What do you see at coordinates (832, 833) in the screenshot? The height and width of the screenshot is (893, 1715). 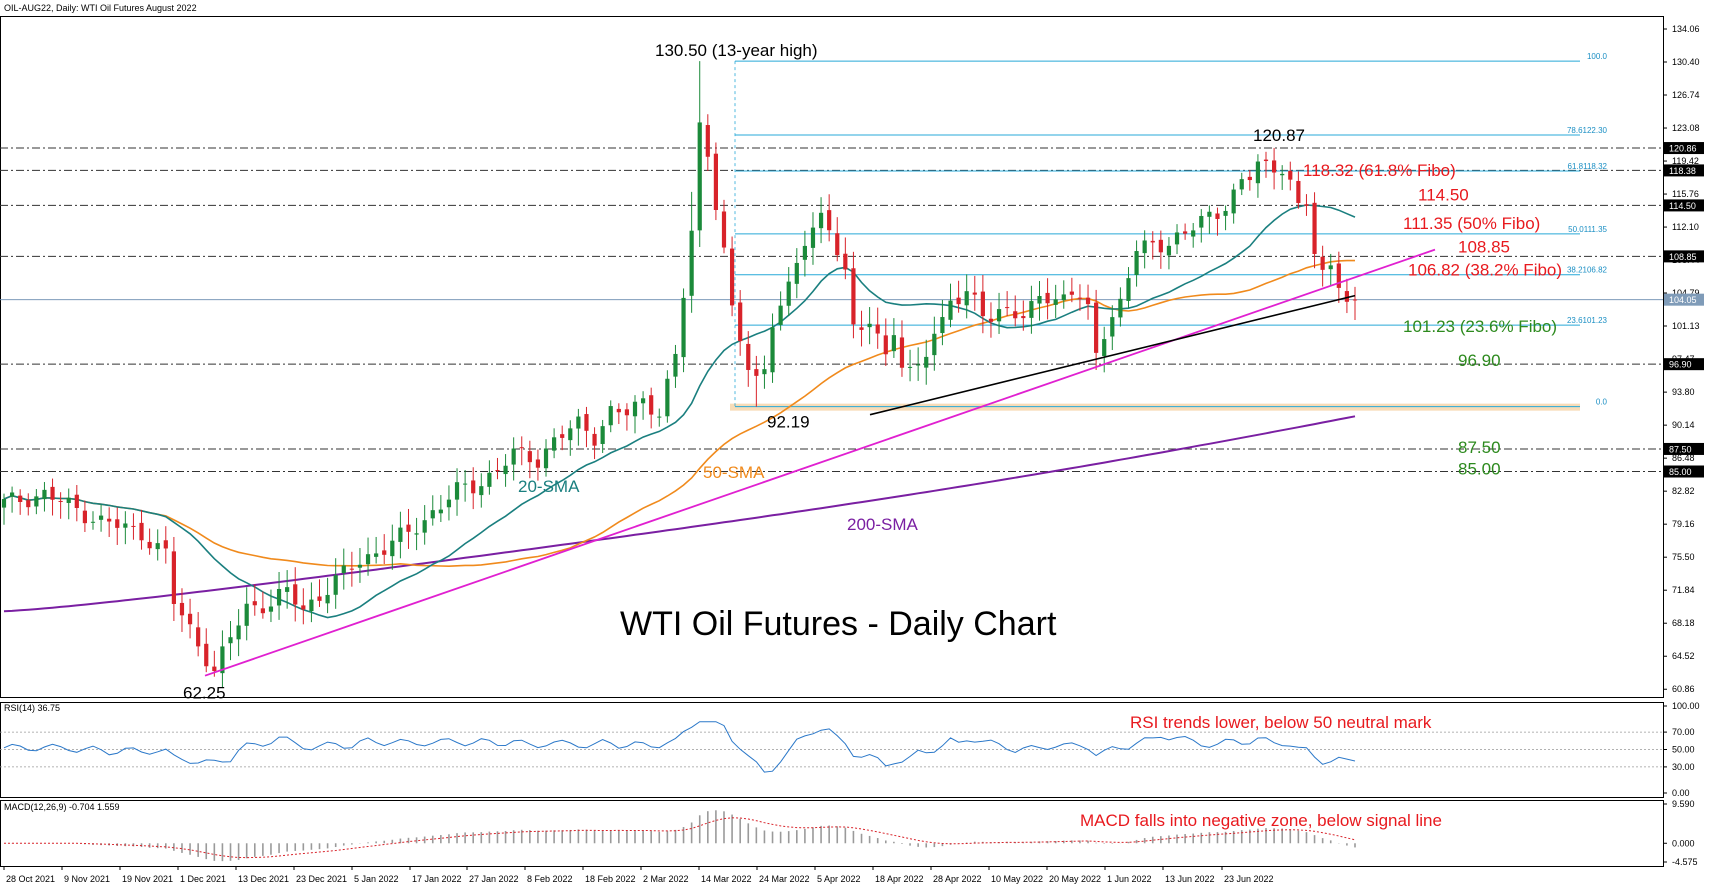 I see `macd-panel-frame` at bounding box center [832, 833].